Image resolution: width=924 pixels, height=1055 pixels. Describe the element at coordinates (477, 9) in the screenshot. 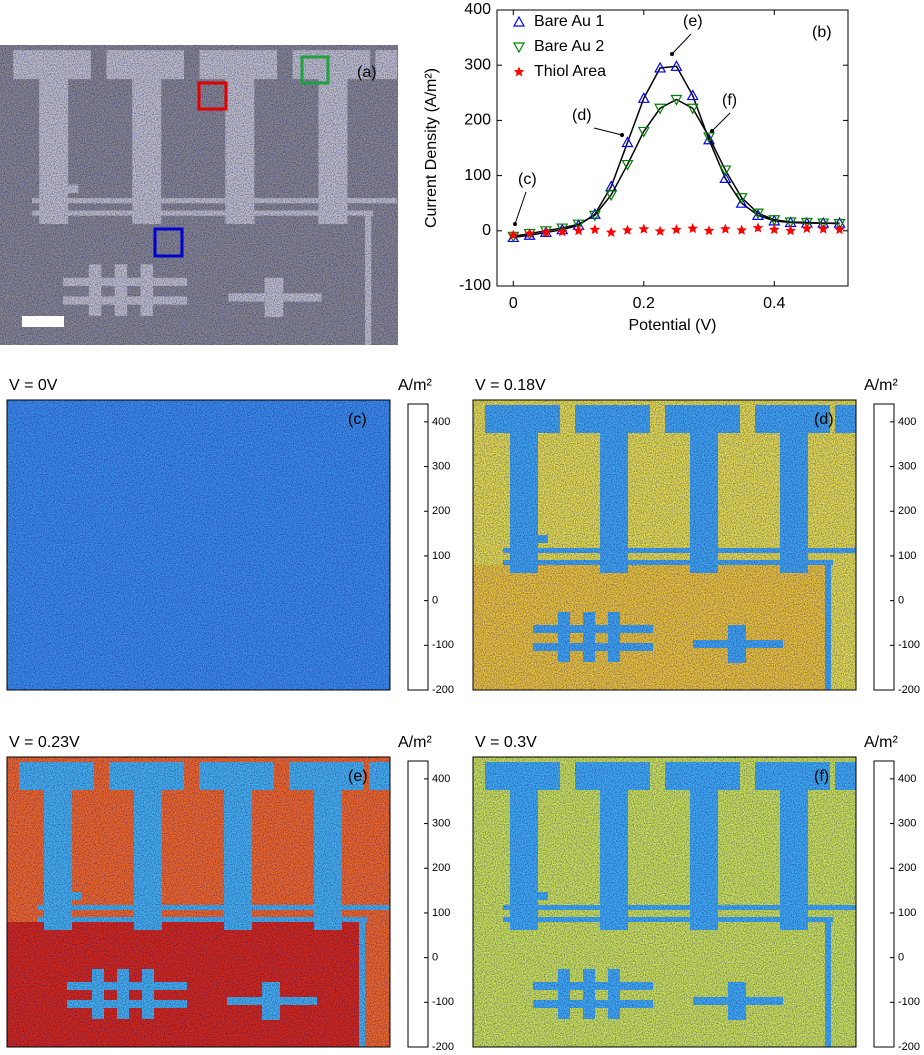

I see `y-tick-label: 400` at that location.